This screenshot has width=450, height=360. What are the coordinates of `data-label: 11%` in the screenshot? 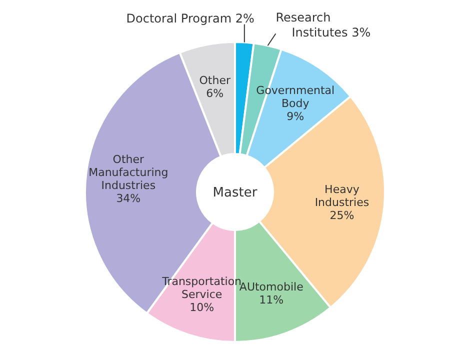 It's located at (271, 299).